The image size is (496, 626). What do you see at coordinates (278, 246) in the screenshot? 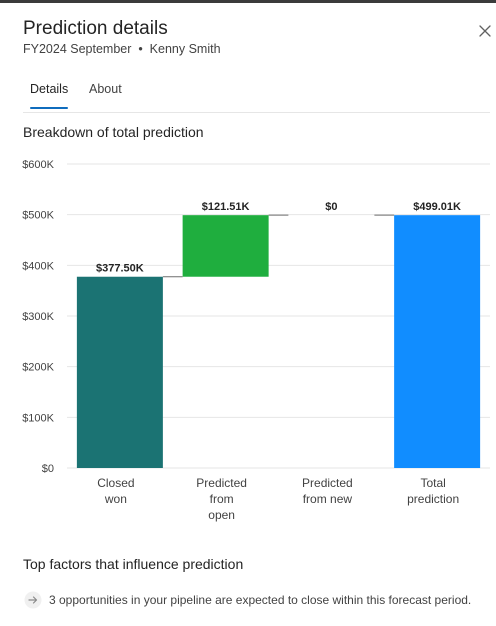
I see `chart-connectors` at bounding box center [278, 246].